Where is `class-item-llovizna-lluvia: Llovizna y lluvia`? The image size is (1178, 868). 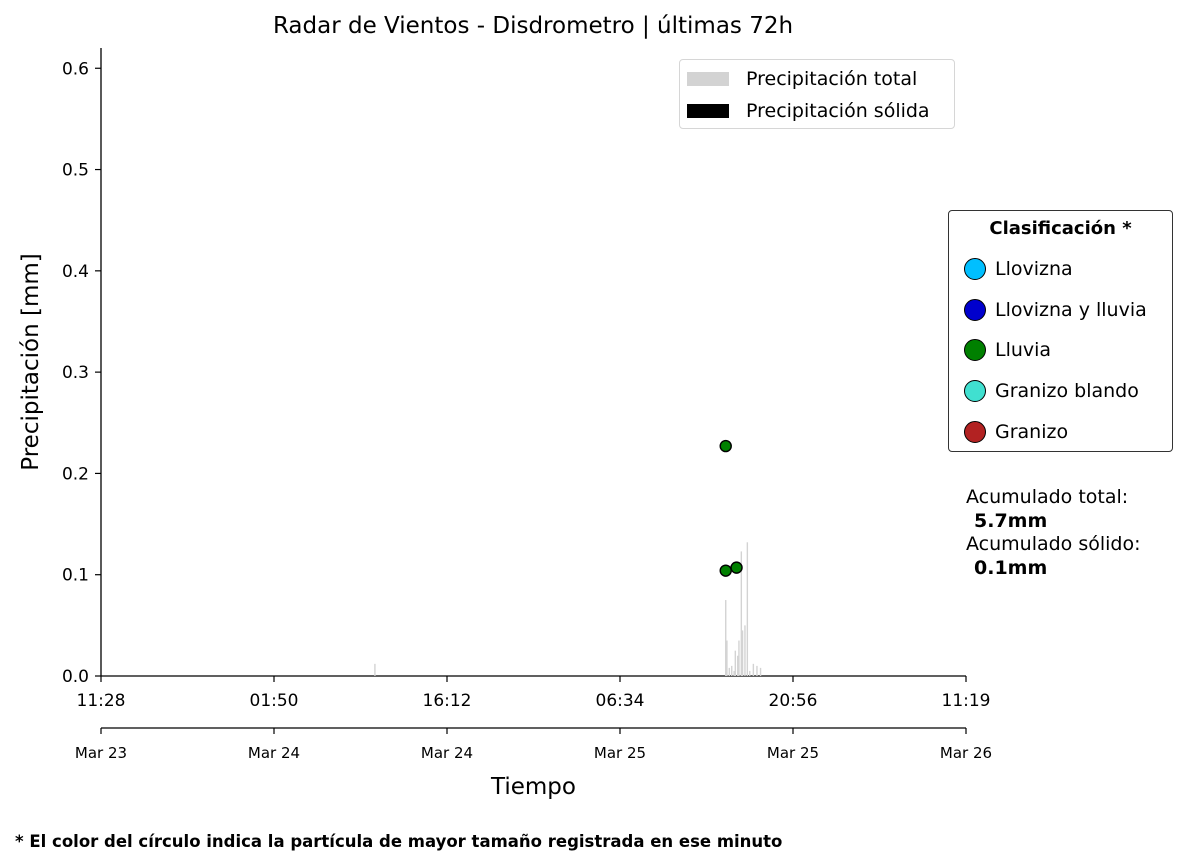
class-item-llovizna-lluvia: Llovizna y lluvia is located at coordinates (1055, 310).